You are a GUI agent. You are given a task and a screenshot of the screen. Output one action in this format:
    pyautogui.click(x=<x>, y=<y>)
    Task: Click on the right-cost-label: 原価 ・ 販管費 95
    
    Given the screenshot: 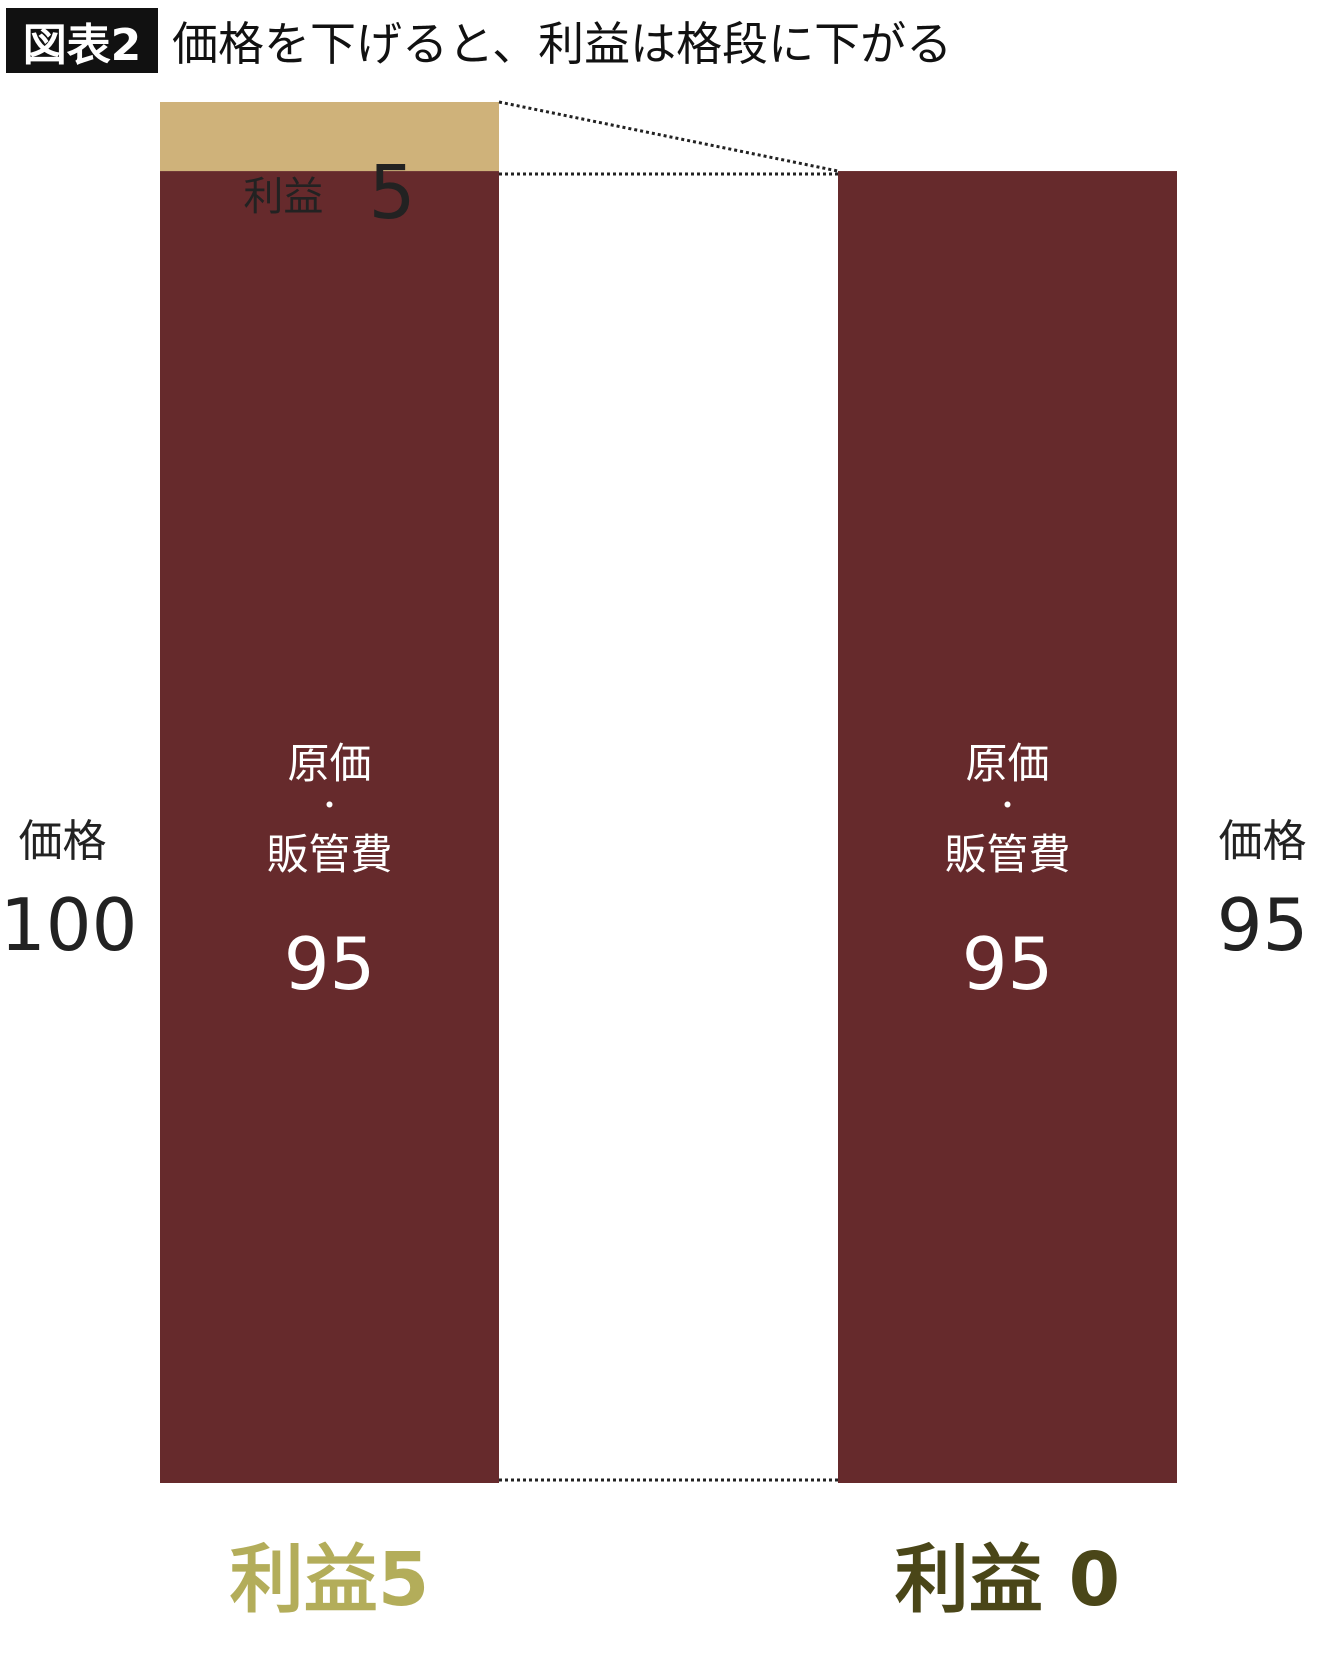 What is the action you would take?
    pyautogui.click(x=1007, y=868)
    